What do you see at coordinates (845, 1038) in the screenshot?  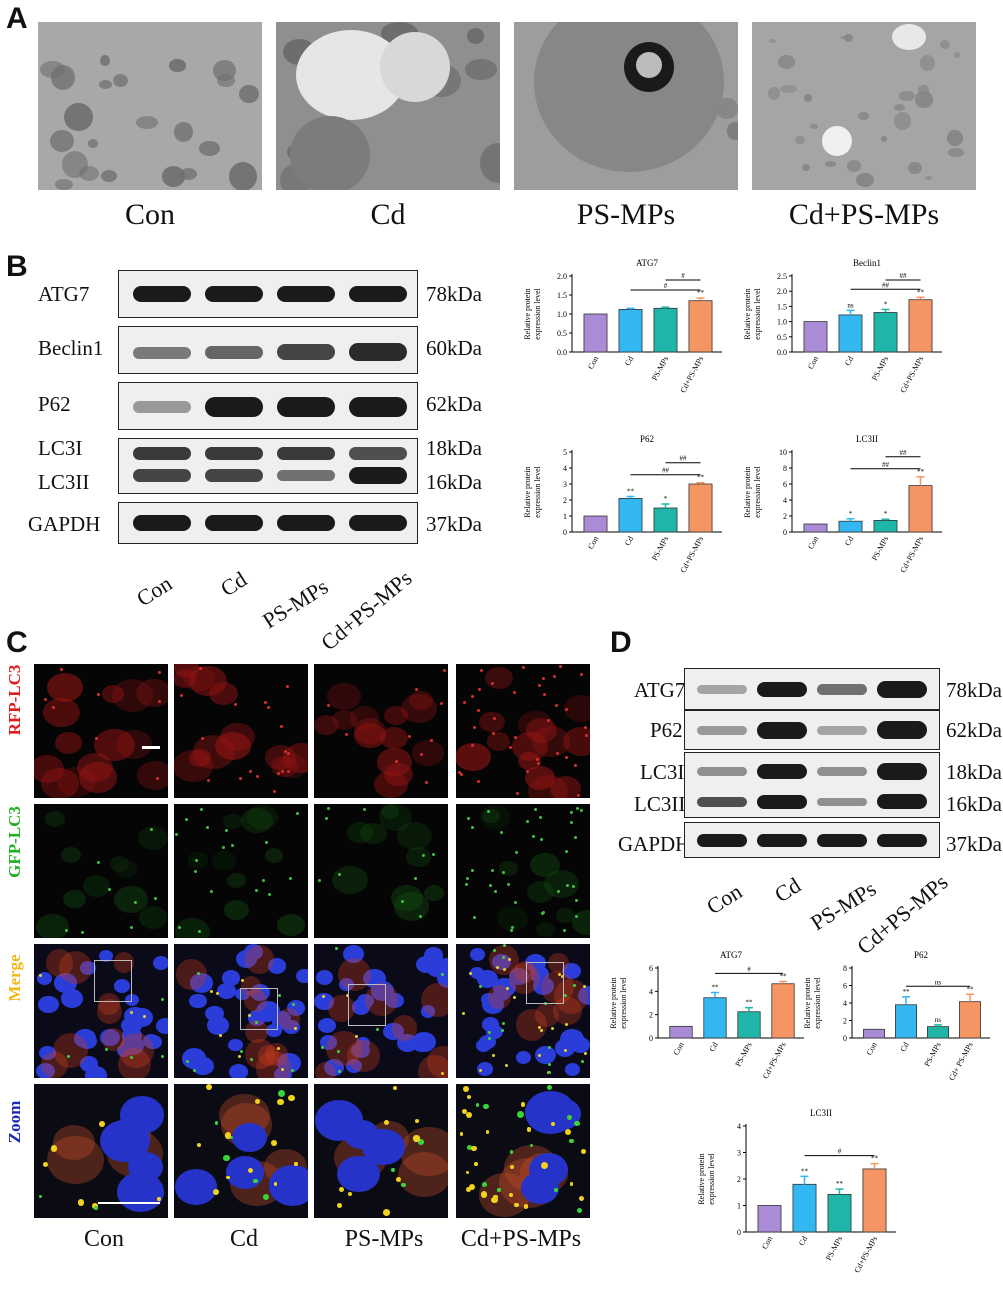 I see `chart-y-tick-label: 0` at bounding box center [845, 1038].